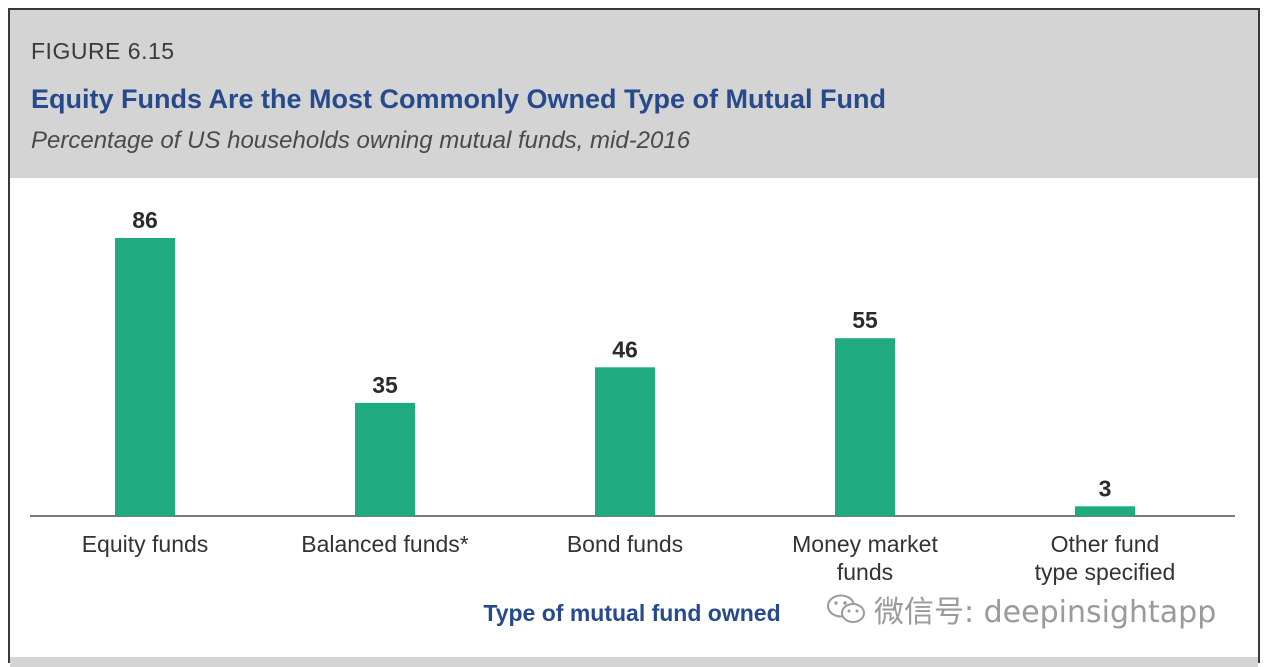  I want to click on footer-band, so click(634, 662).